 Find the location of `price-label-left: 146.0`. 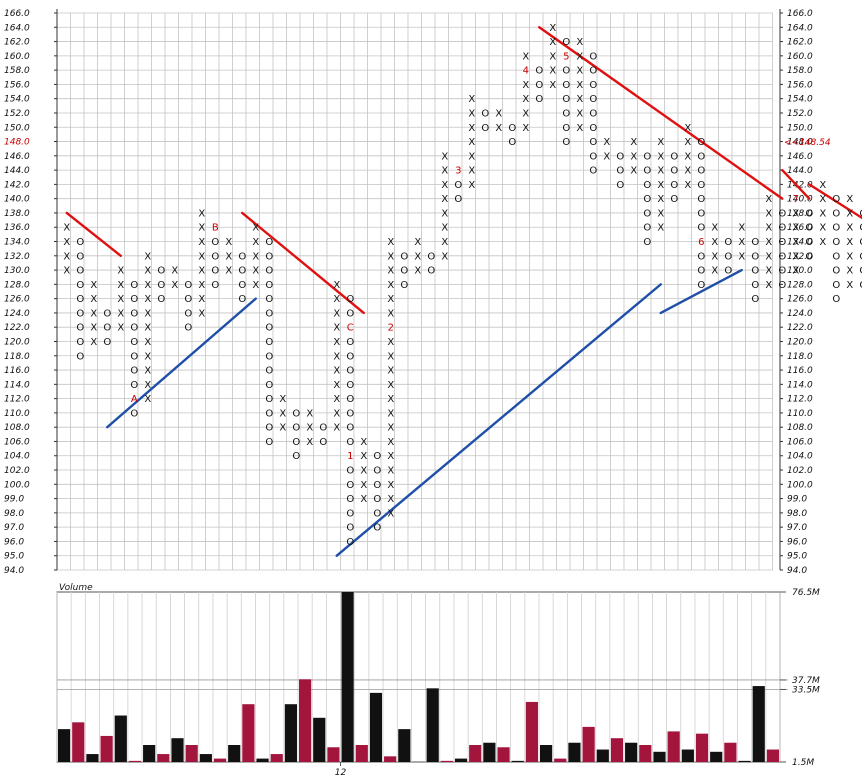

price-label-left: 146.0 is located at coordinates (17, 157).